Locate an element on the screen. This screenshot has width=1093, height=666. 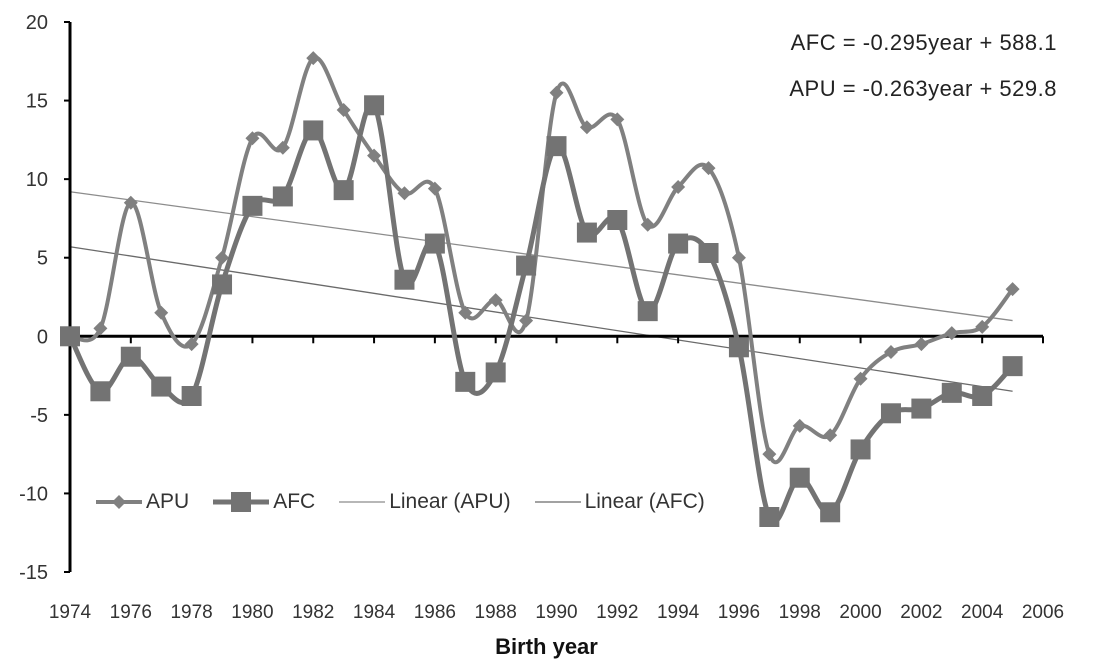
y-tick-label: 0 is located at coordinates (42, 337).